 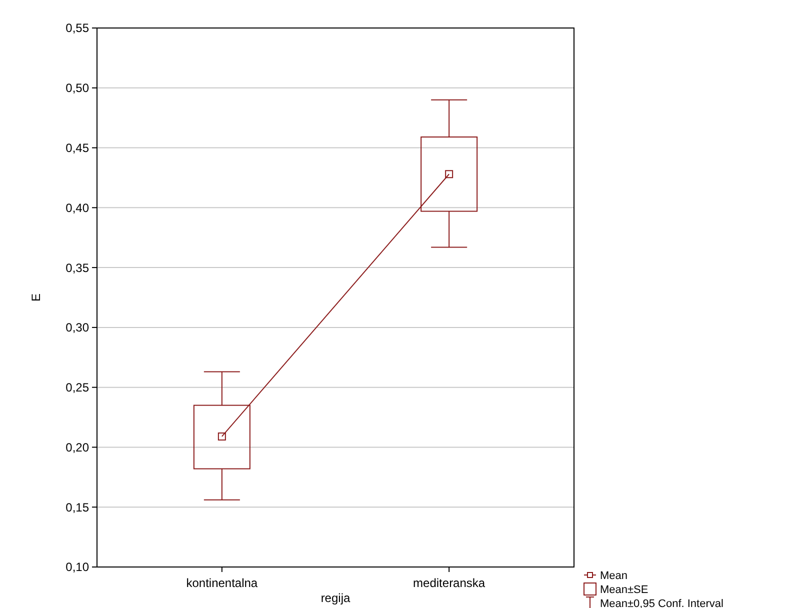 I want to click on y-tick-label: 0,45, so click(x=78, y=147).